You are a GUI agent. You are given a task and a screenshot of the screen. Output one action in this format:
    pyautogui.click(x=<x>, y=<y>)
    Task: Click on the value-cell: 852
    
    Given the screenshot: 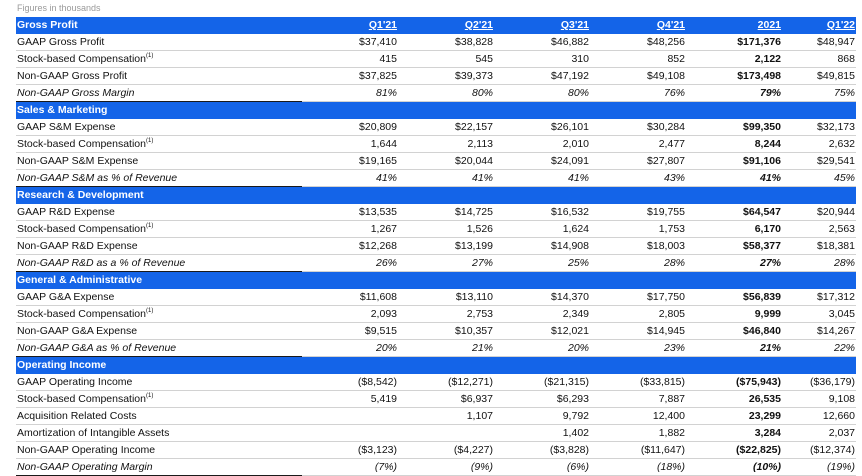 What is the action you would take?
    pyautogui.click(x=638, y=59)
    